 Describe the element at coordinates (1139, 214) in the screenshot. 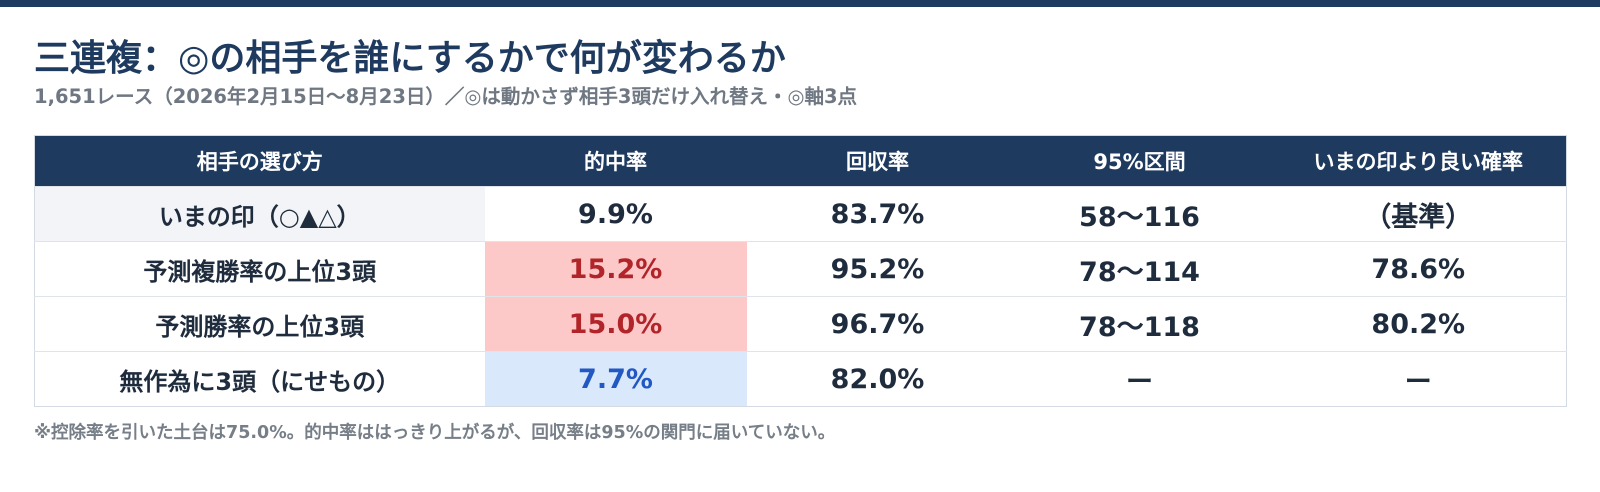

I see `cell-ci95: 58〜116` at that location.